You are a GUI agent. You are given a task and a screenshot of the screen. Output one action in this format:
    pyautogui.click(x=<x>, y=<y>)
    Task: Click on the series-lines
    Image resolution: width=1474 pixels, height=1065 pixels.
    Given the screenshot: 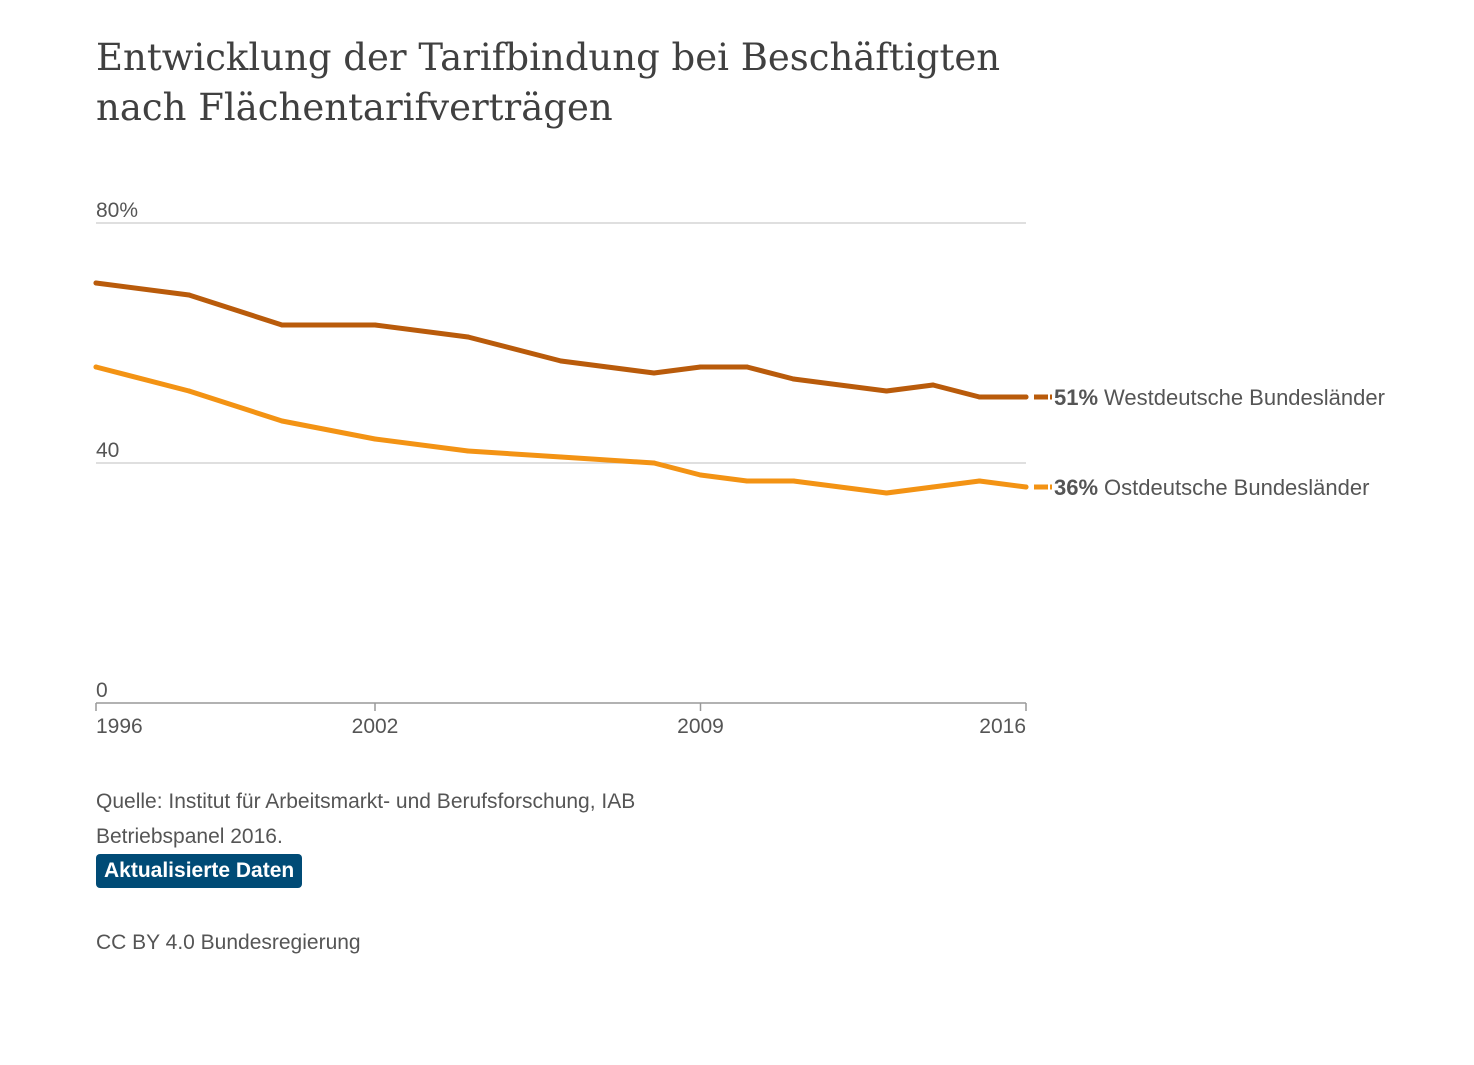 What is the action you would take?
    pyautogui.click(x=561, y=388)
    